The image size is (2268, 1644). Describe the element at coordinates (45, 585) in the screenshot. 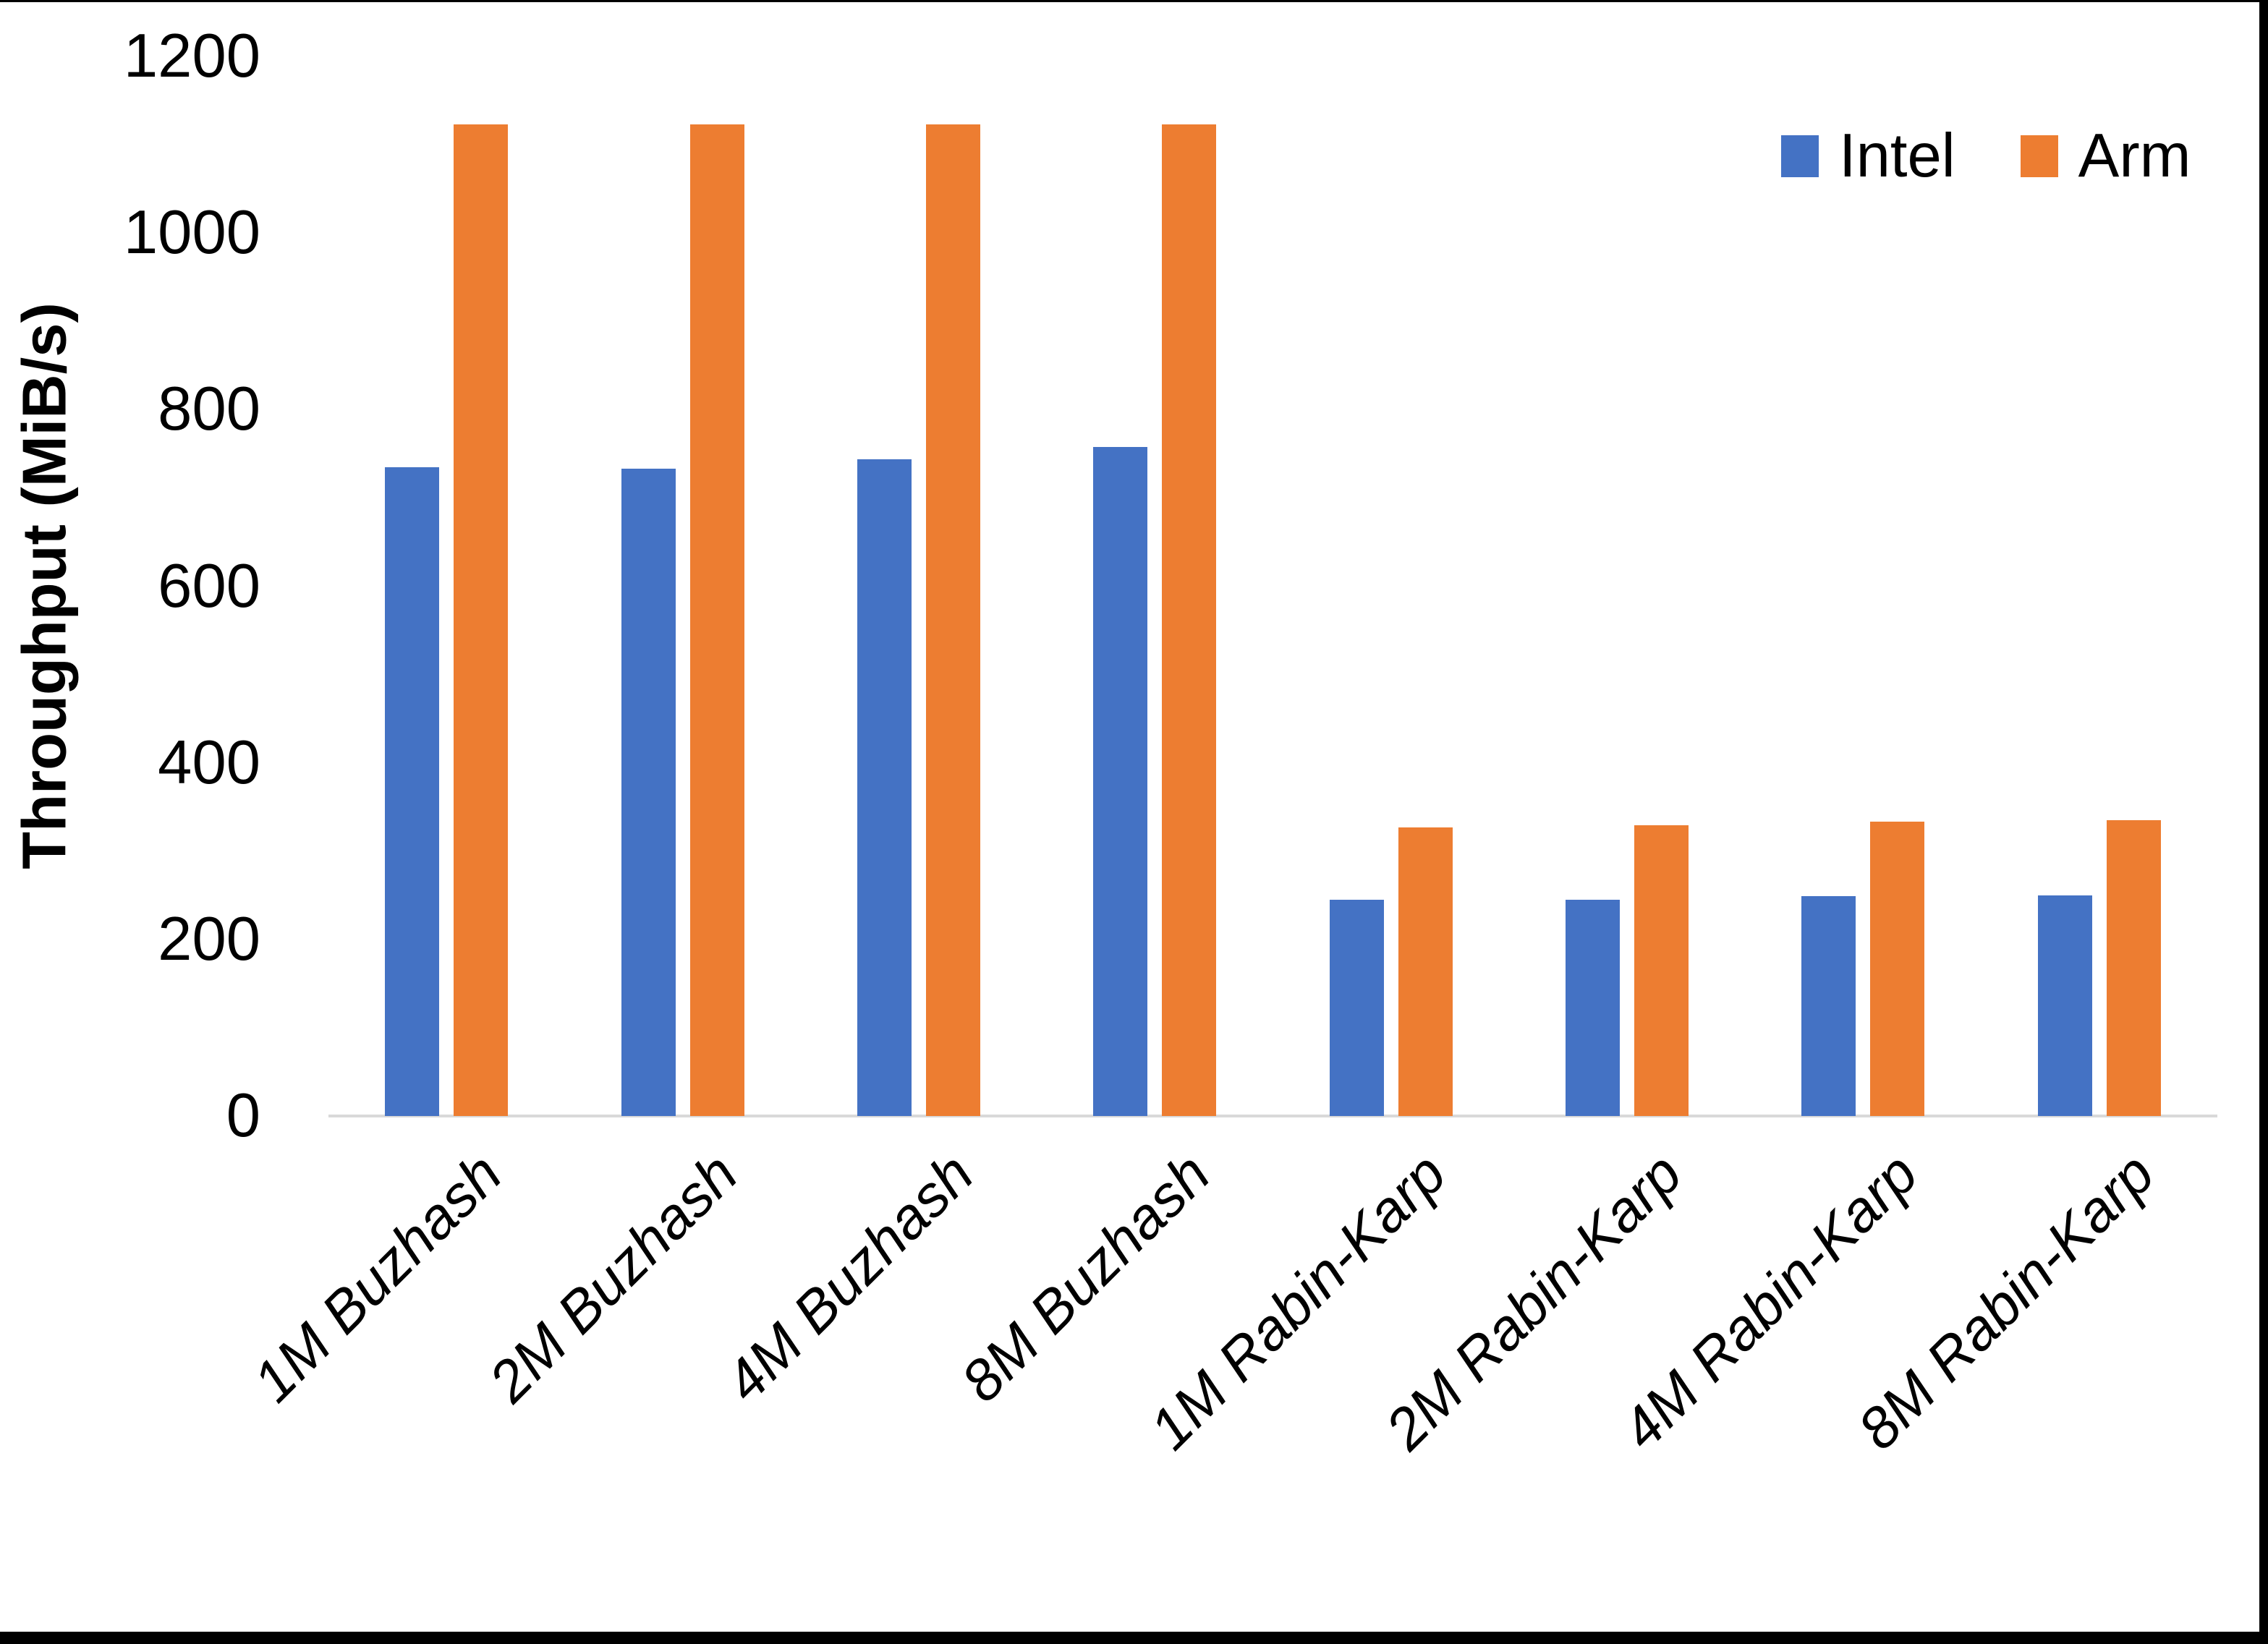

I see `y-axis-title: Throughput (MiB/s)` at that location.